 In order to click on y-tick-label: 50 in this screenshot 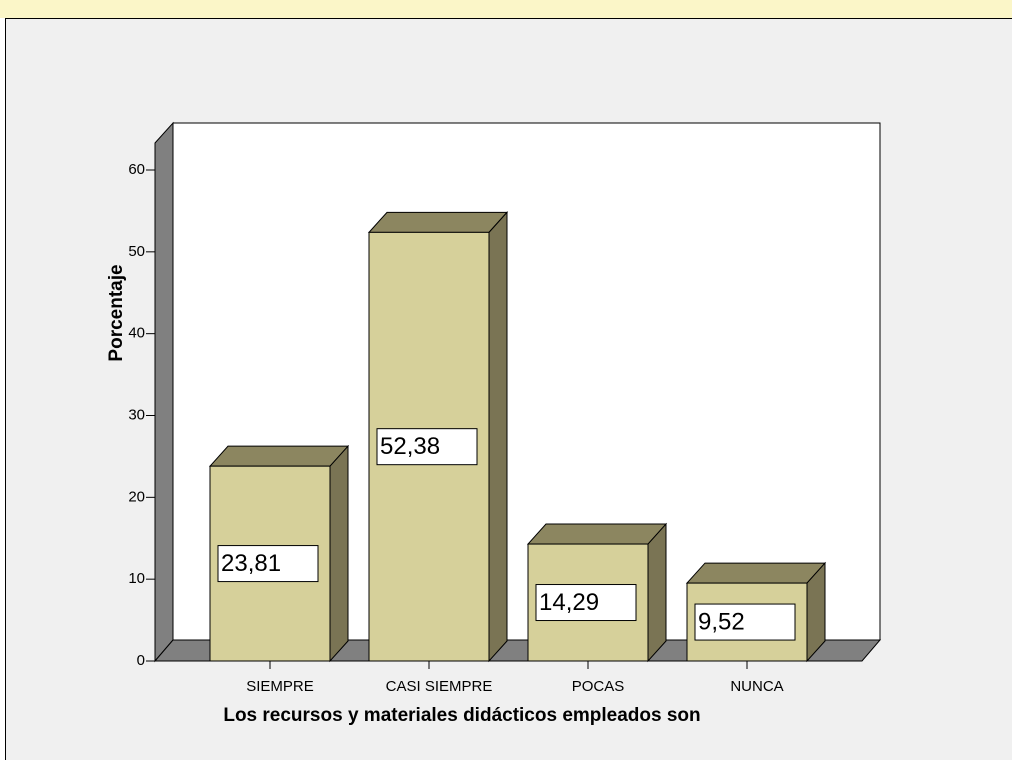, I will do `click(136, 251)`.